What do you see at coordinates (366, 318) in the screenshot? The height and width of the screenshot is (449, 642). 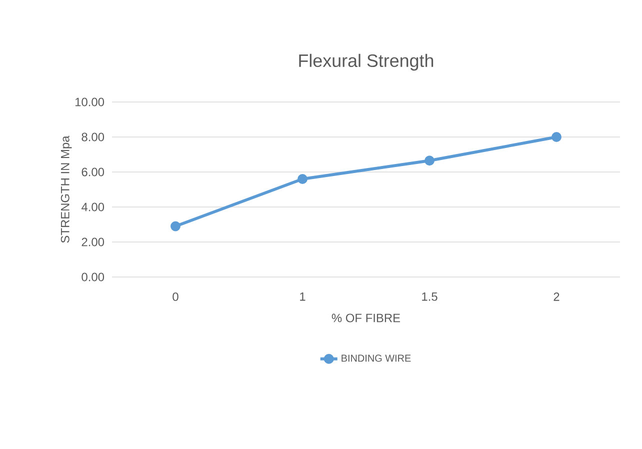 I see `x-axis-title: % OF FIBRE` at bounding box center [366, 318].